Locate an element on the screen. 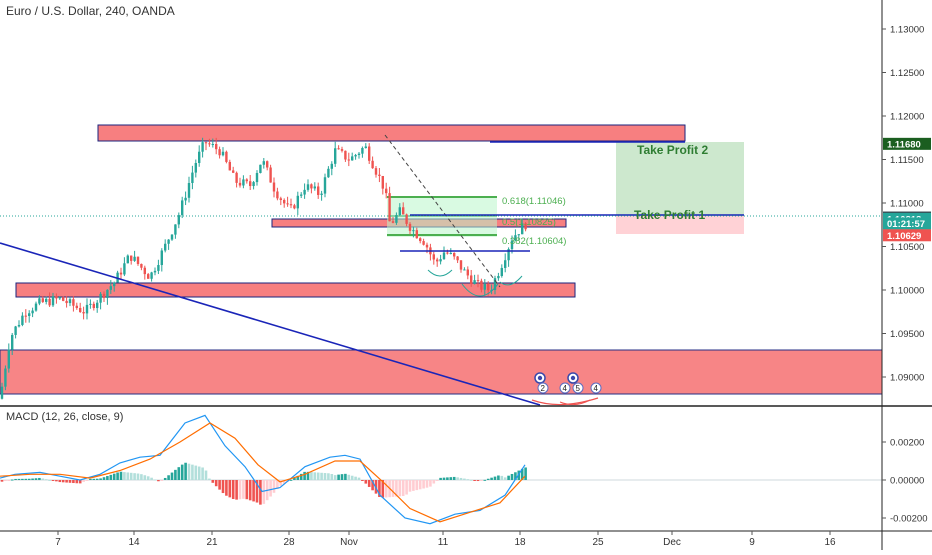 Image resolution: width=932 pixels, height=555 pixels. price-tag-label: 01:21:57 is located at coordinates (906, 224).